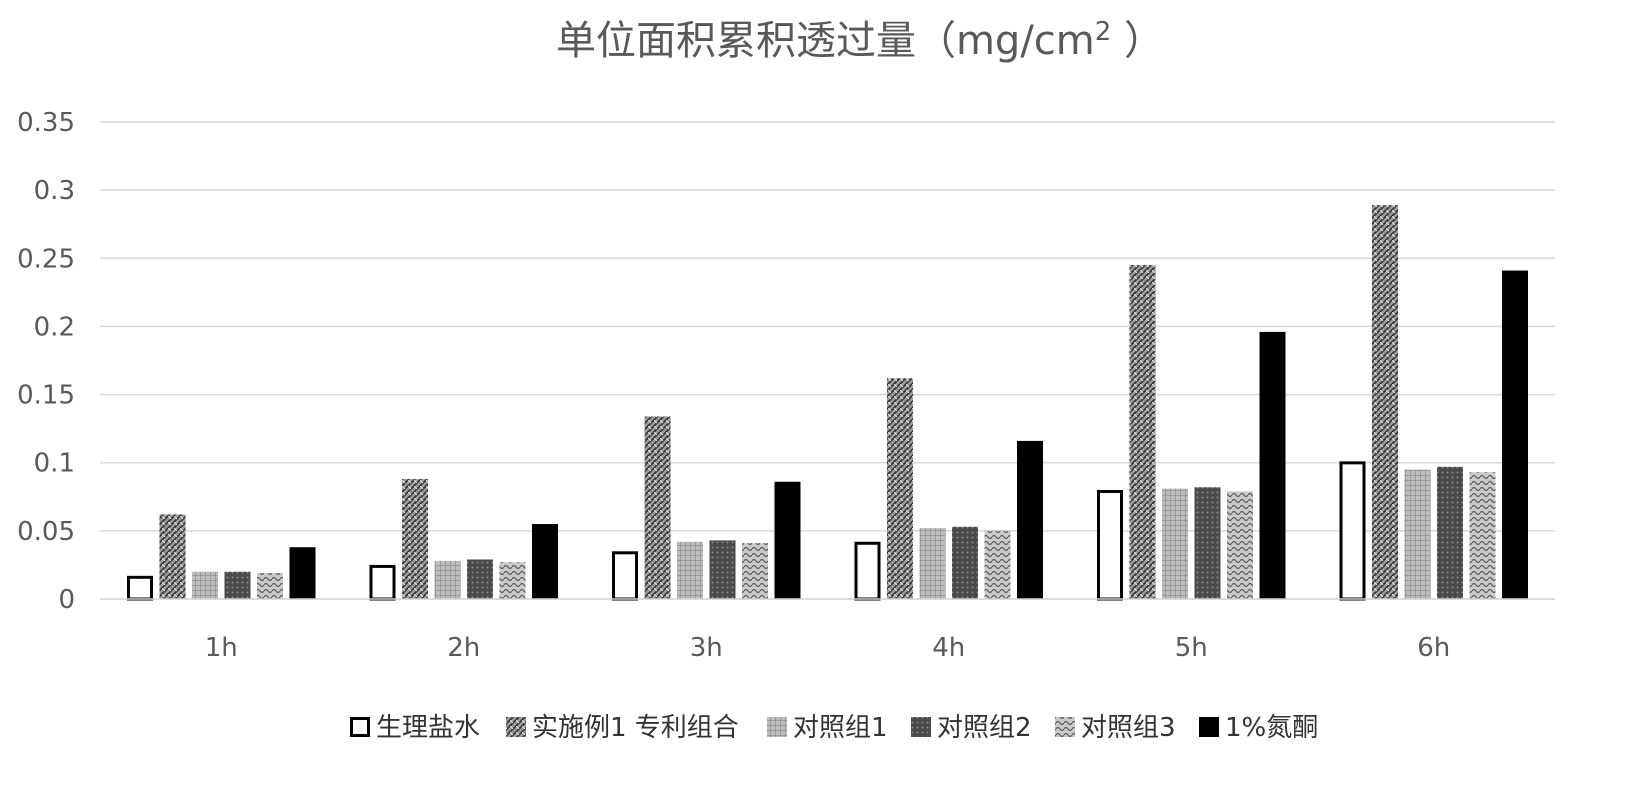 The image size is (1647, 795). Describe the element at coordinates (46, 532) in the screenshot. I see `y-tick-label: 0.05` at that location.